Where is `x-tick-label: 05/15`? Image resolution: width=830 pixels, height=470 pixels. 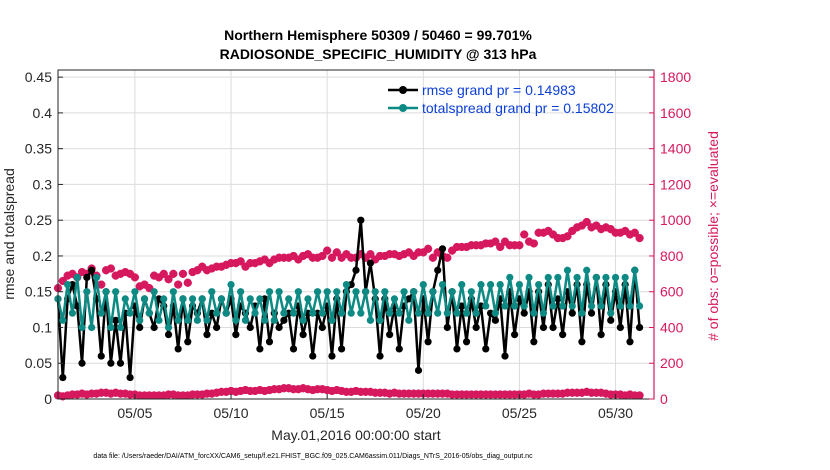
x-tick-label: 05/15 is located at coordinates (327, 413).